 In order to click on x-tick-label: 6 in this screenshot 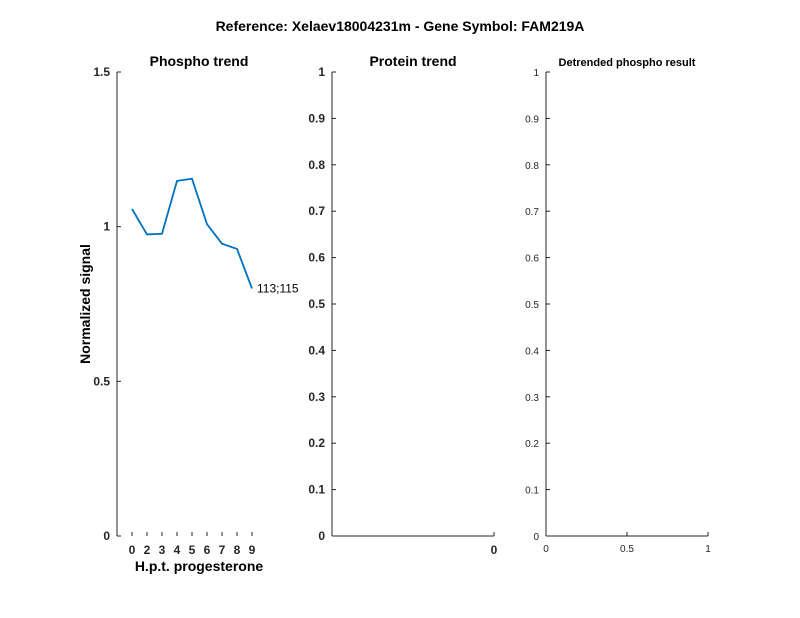, I will do `click(207, 550)`.